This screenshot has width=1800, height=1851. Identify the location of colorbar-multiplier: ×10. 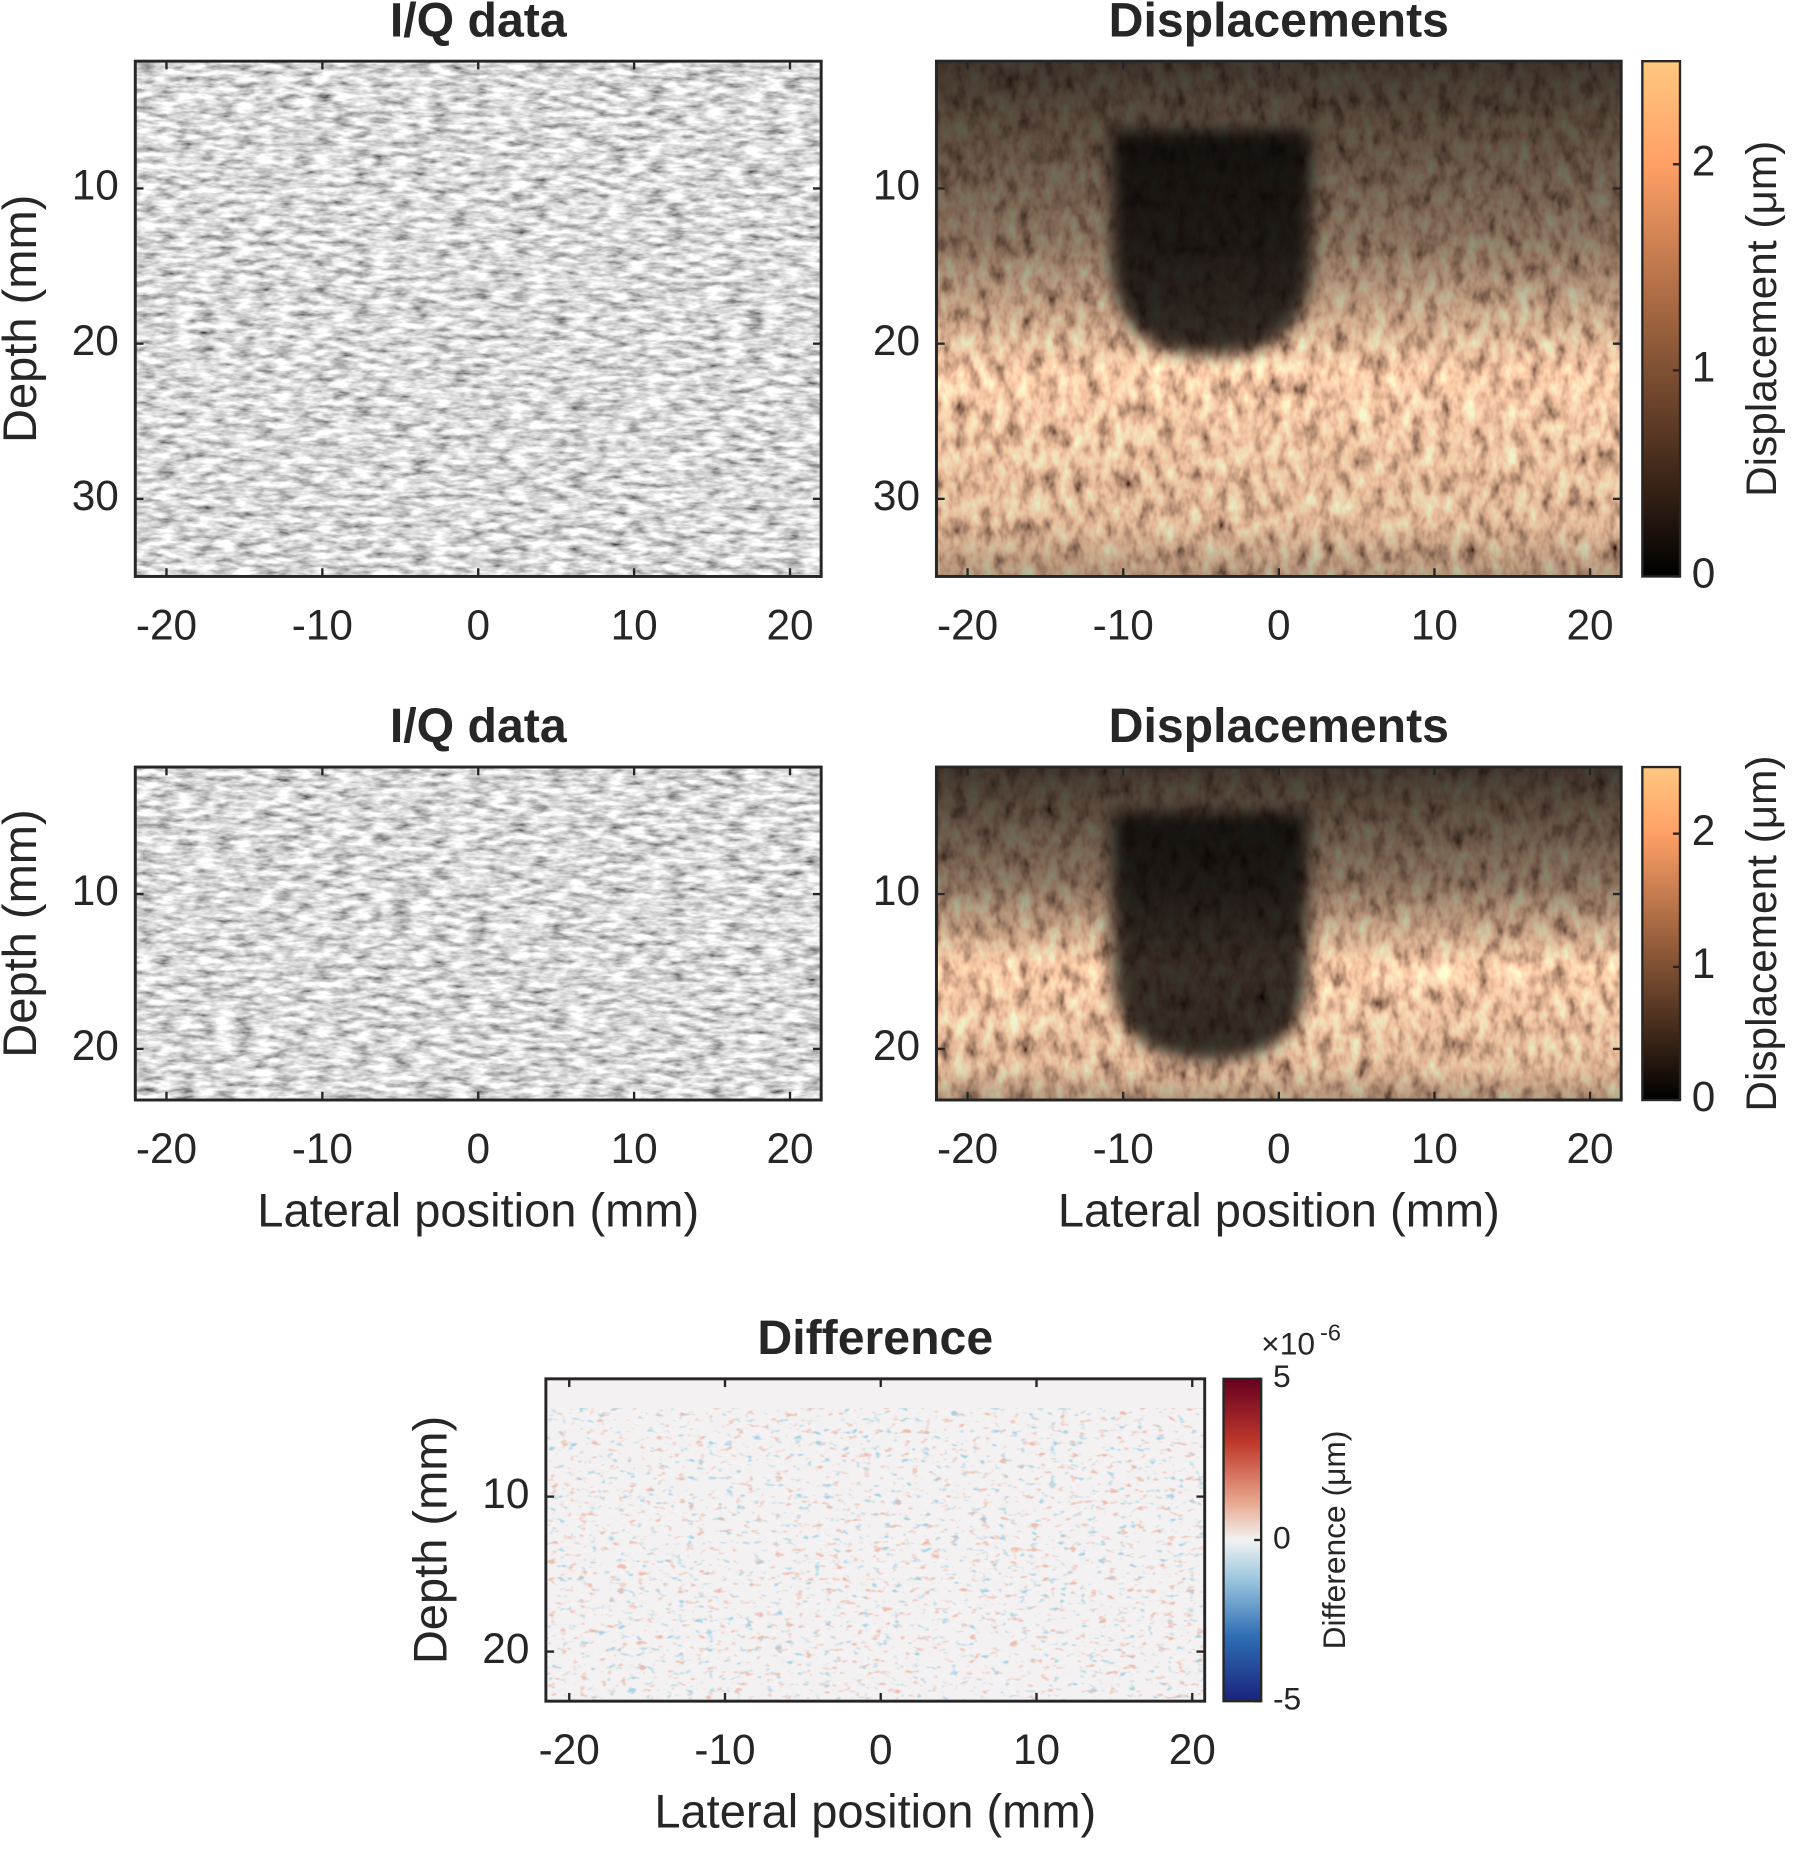
(1288, 1343).